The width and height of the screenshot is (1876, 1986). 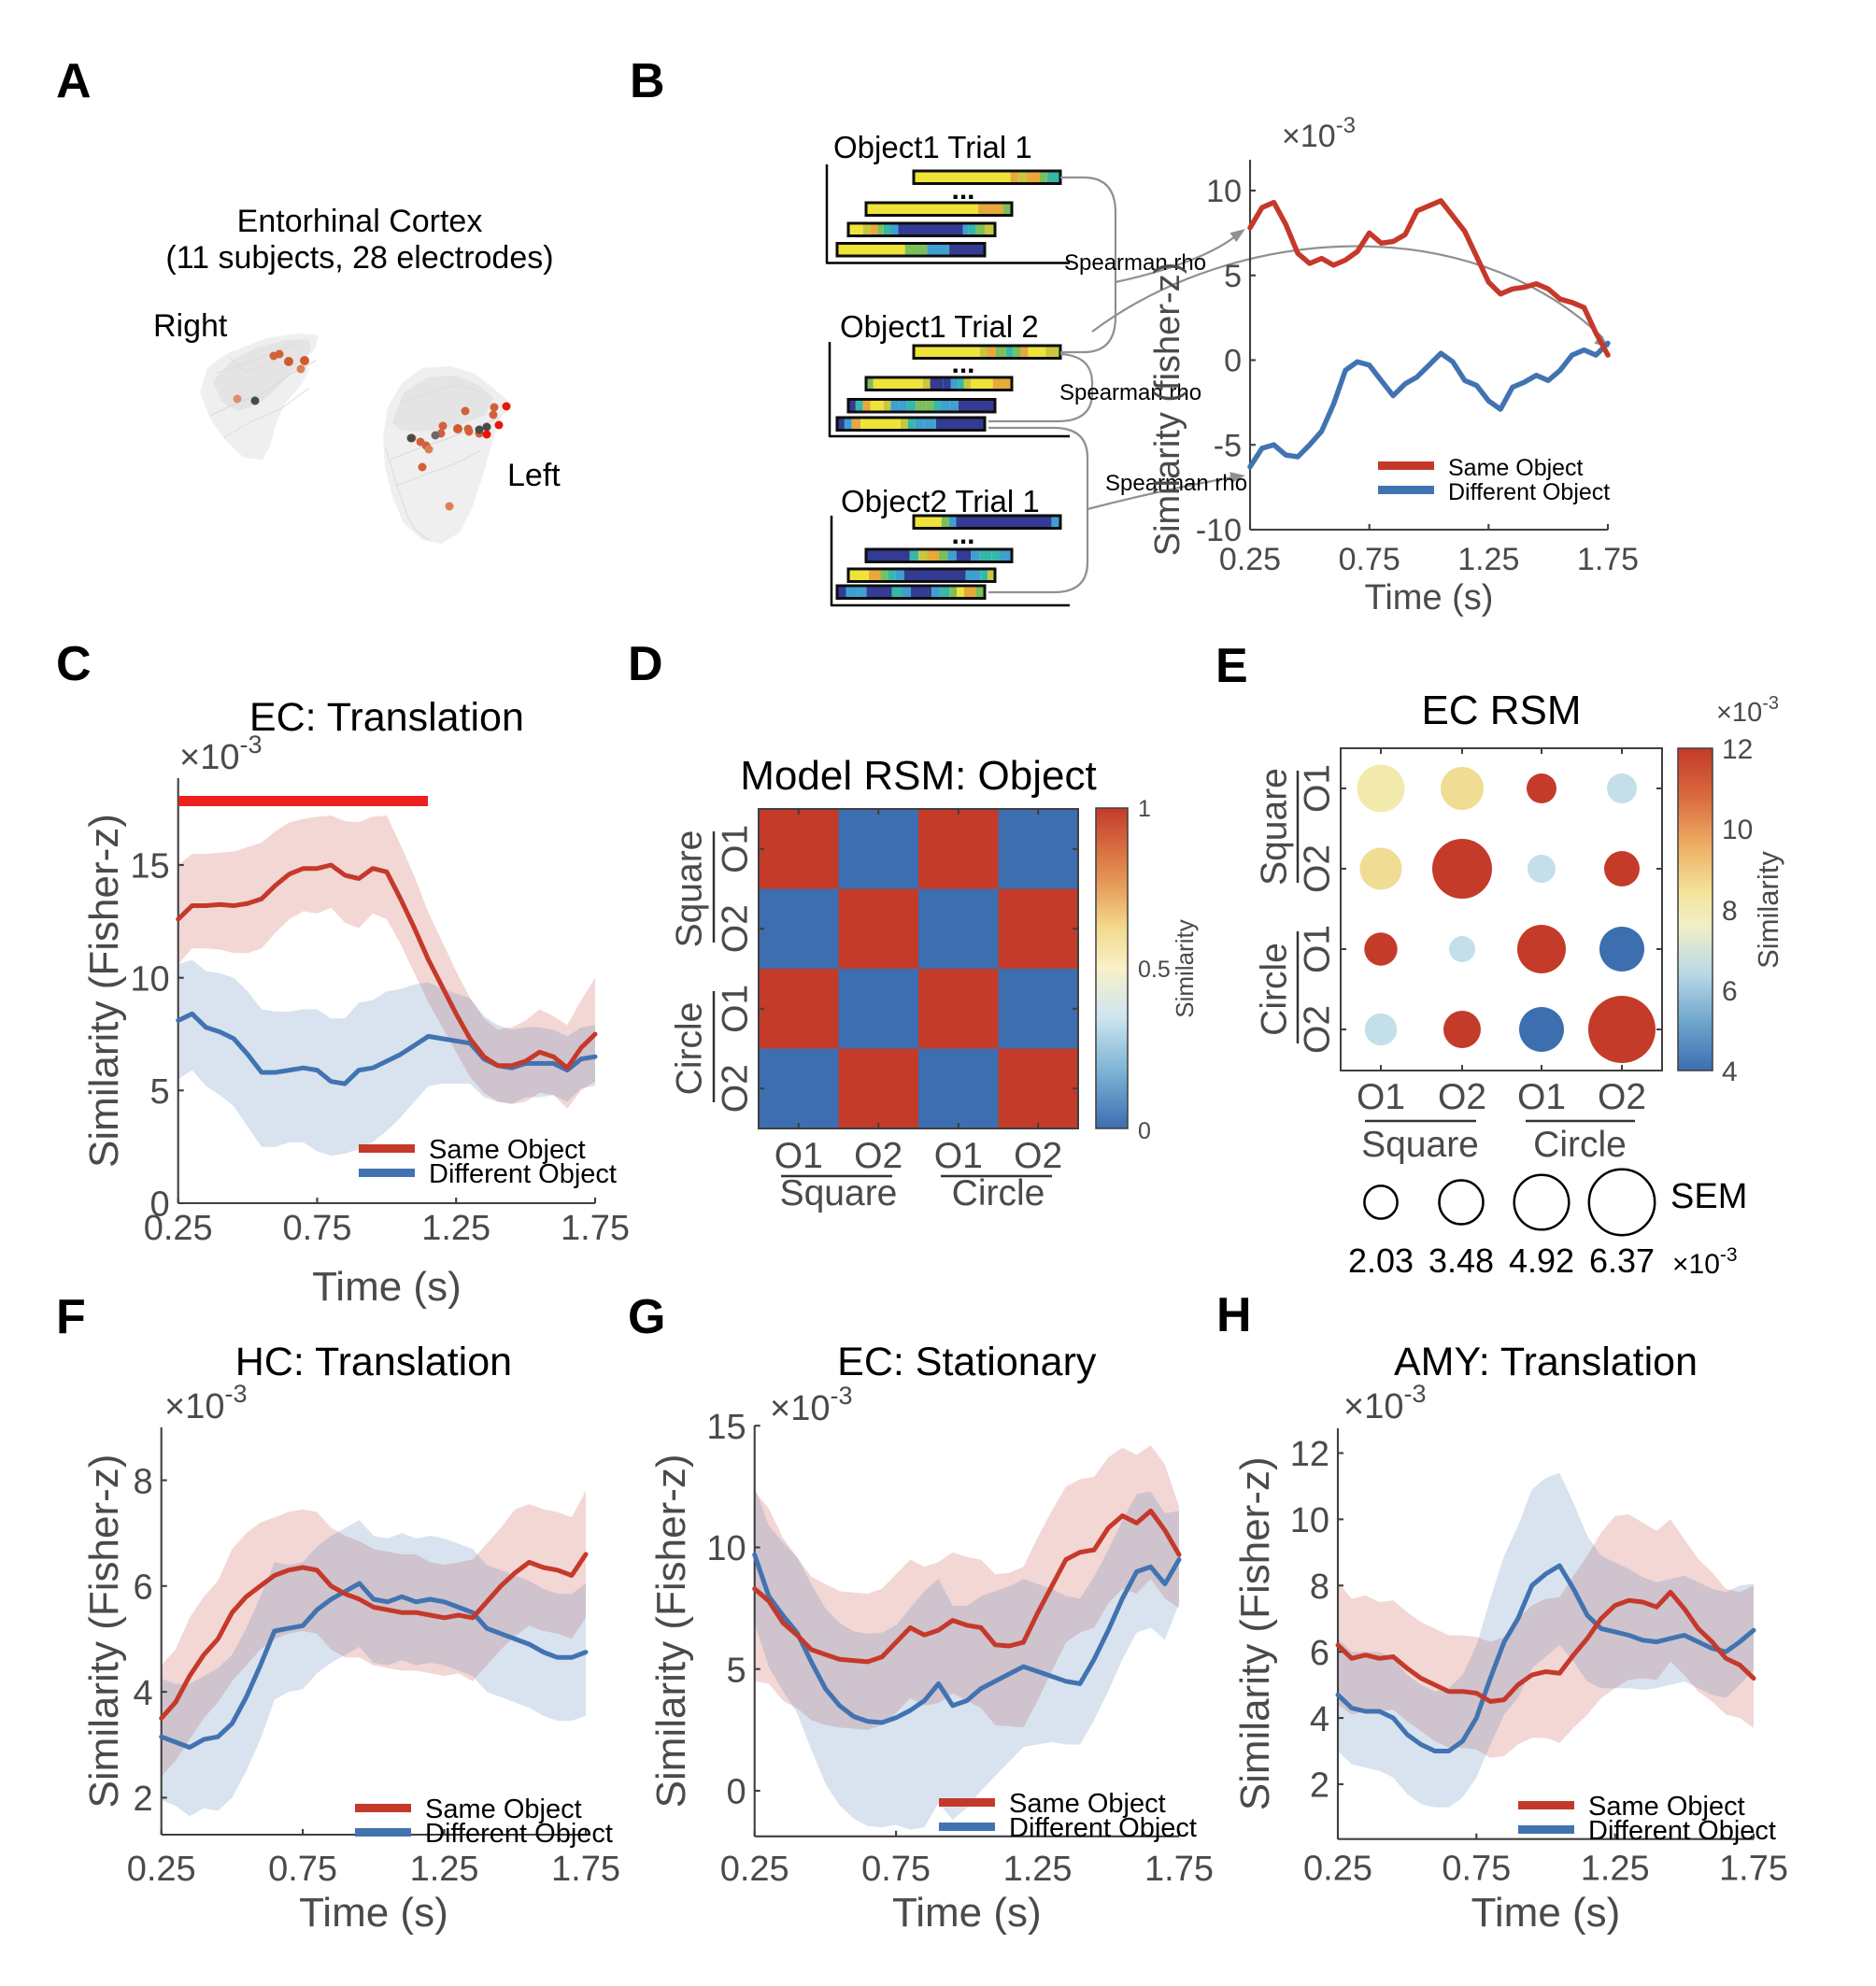 I want to click on svg-text: EC: Stationary, so click(x=967, y=1362).